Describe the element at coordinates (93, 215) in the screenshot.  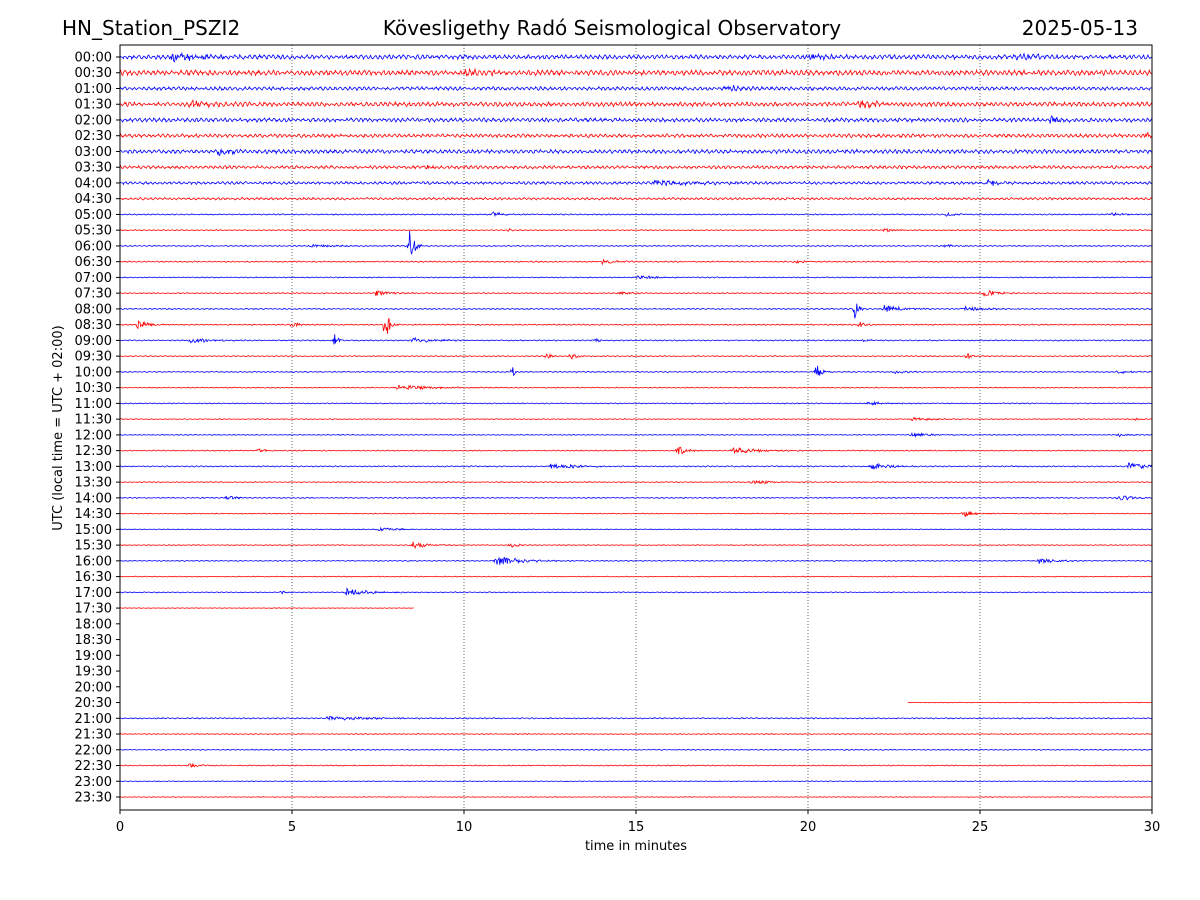
I see `y-tick-label: 05:00` at that location.